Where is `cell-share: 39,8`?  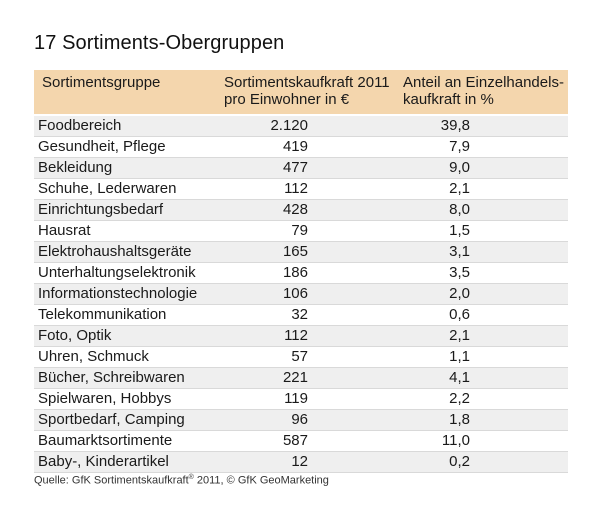 cell-share: 39,8 is located at coordinates (455, 125).